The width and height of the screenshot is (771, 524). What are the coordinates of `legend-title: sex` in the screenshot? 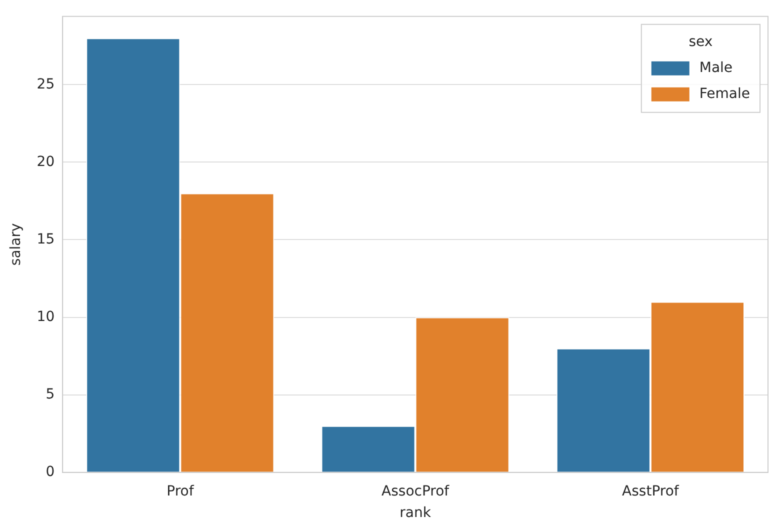 It's located at (700, 42).